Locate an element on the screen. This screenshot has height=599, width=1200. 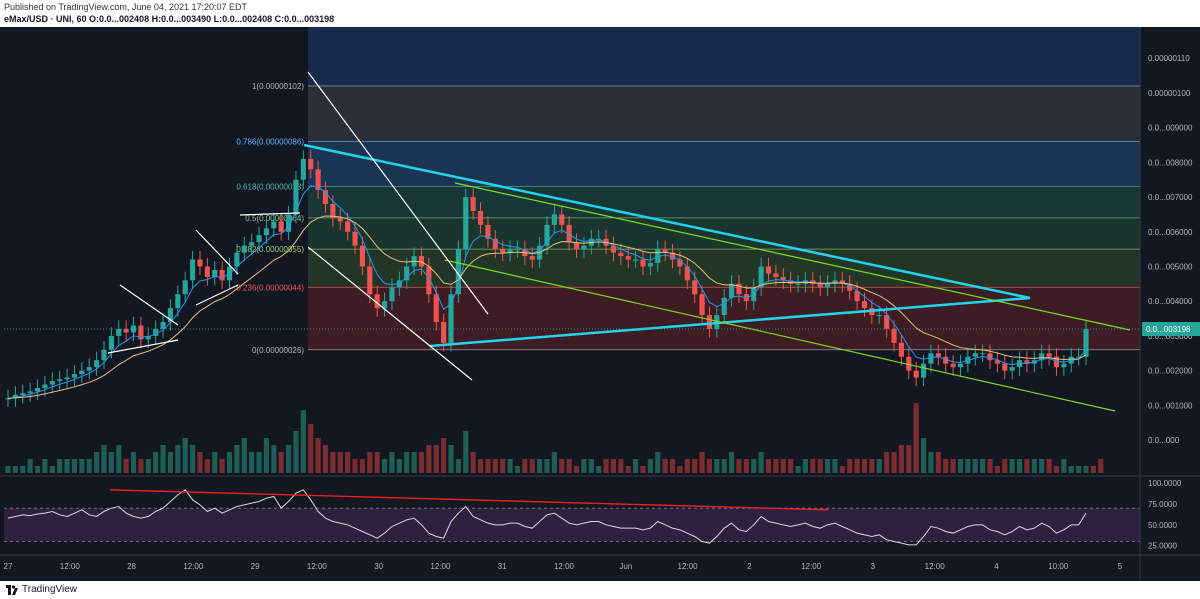
price-tick-label: 0.0...001000 is located at coordinates (1170, 405).